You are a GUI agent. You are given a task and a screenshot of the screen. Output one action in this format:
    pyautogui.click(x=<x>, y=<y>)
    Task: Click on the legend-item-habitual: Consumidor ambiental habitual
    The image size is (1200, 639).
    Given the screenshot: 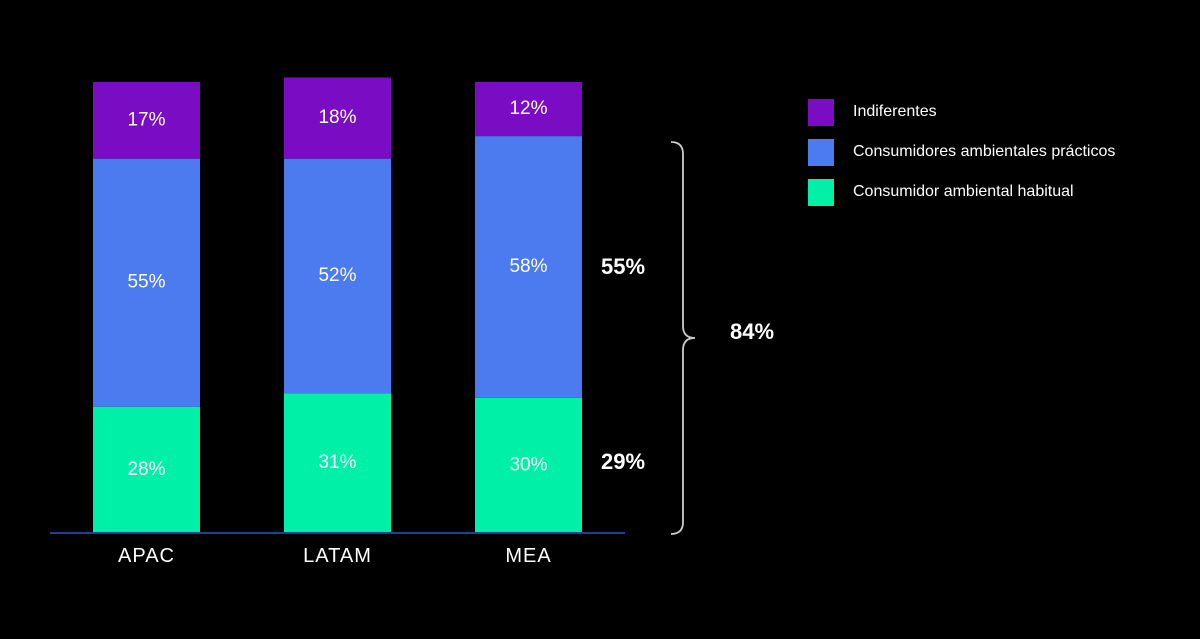 What is the action you would take?
    pyautogui.click(x=961, y=192)
    